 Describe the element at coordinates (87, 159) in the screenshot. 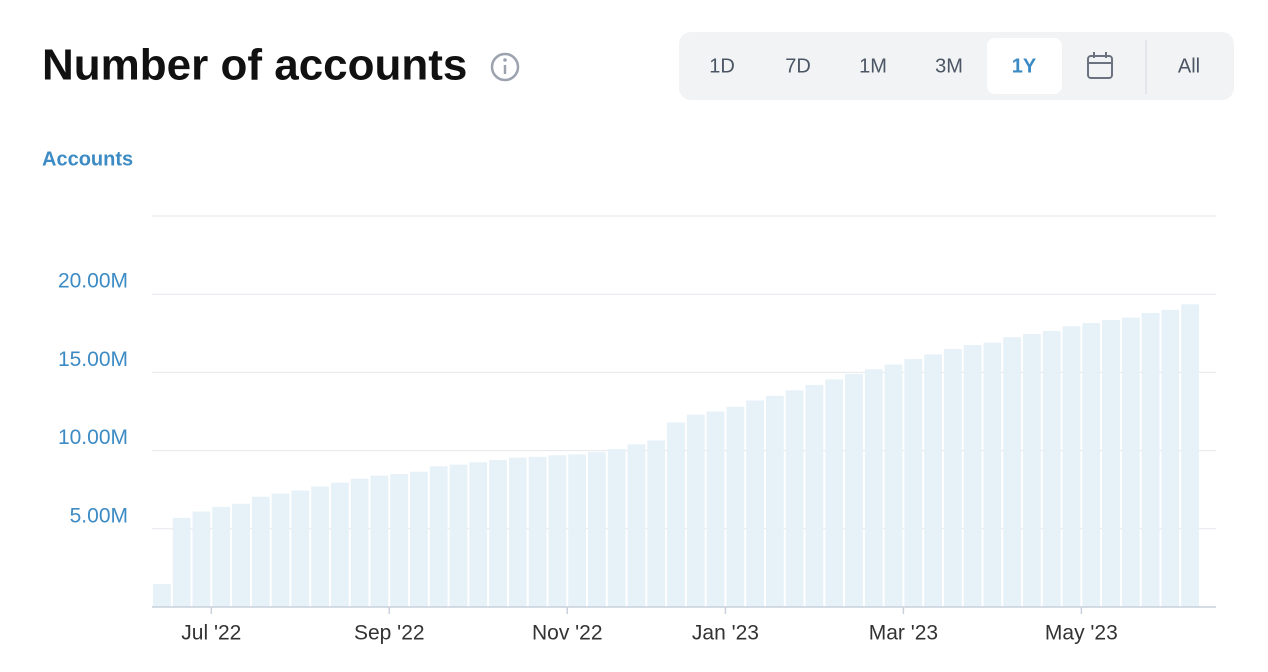

I see `y-axis-label: Accounts` at that location.